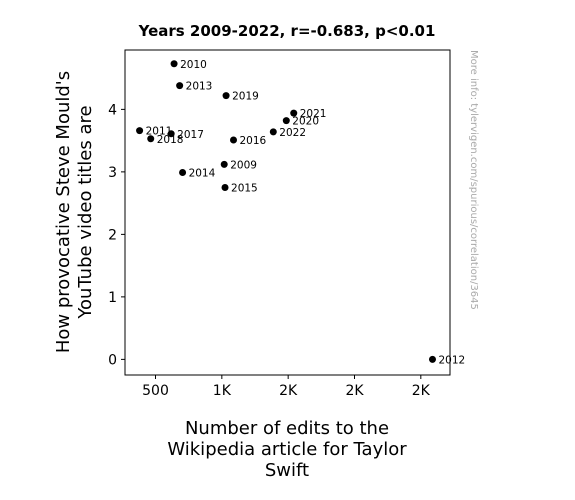 This screenshot has width=575, height=500. What do you see at coordinates (112, 360) in the screenshot?
I see `y-tick-label: 0` at bounding box center [112, 360].